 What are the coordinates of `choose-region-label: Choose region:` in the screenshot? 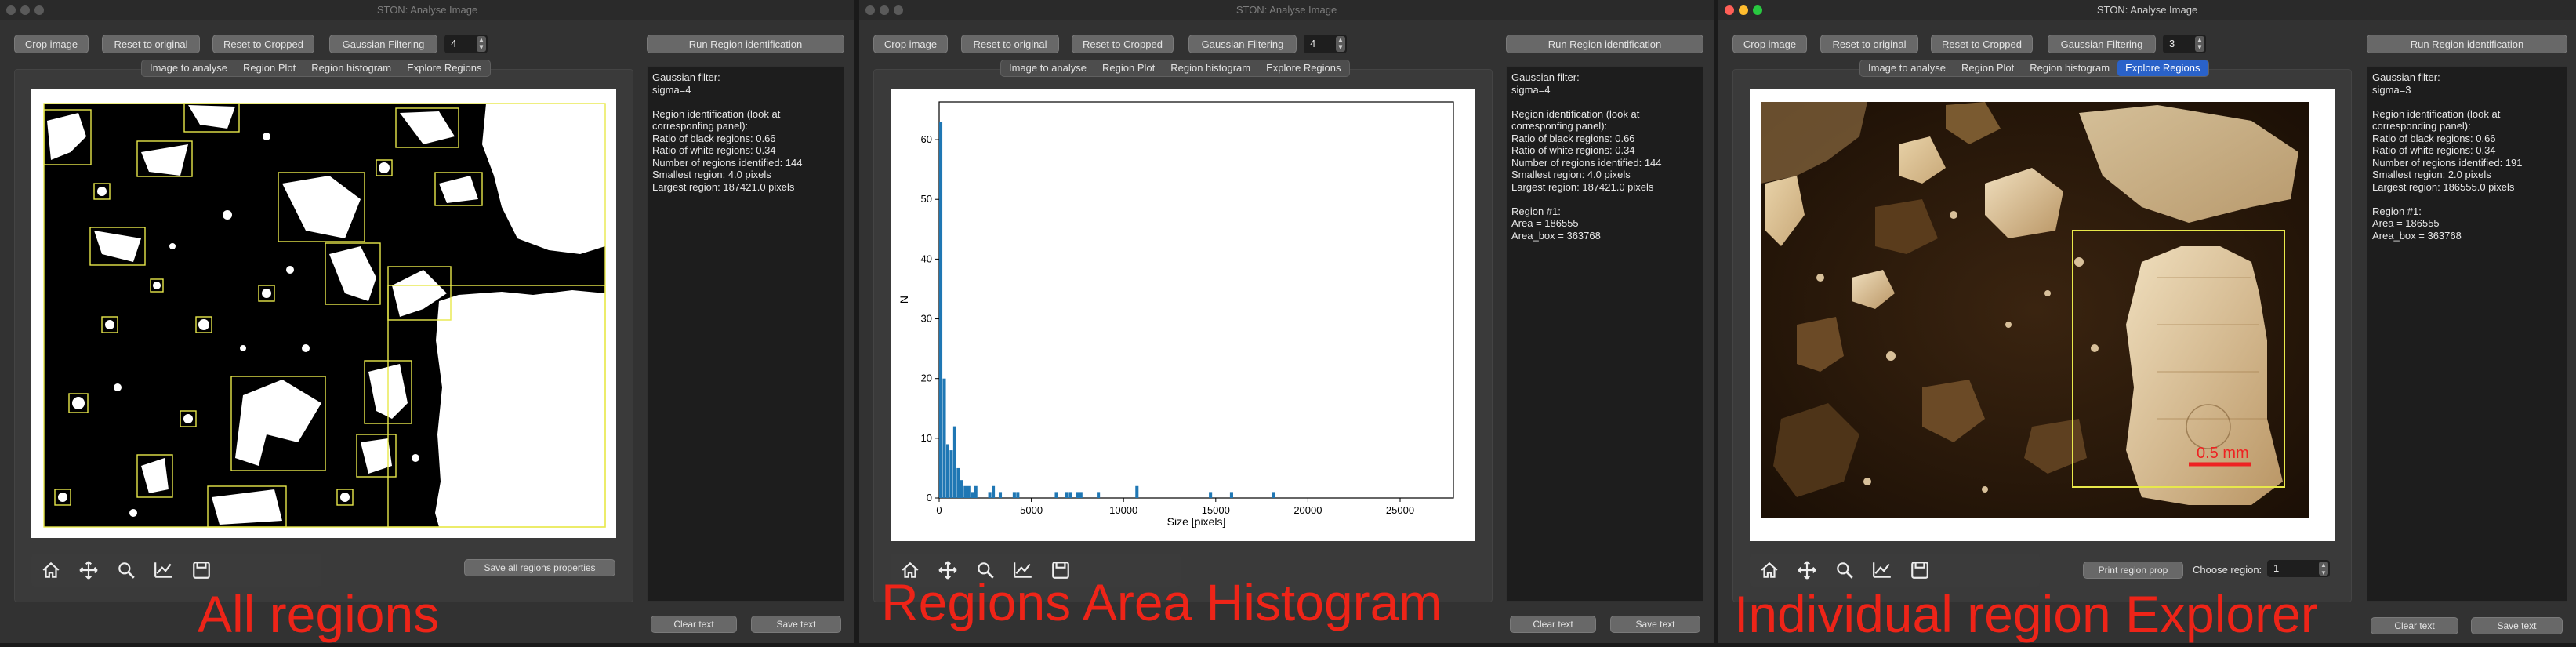 It's located at (2227, 570).